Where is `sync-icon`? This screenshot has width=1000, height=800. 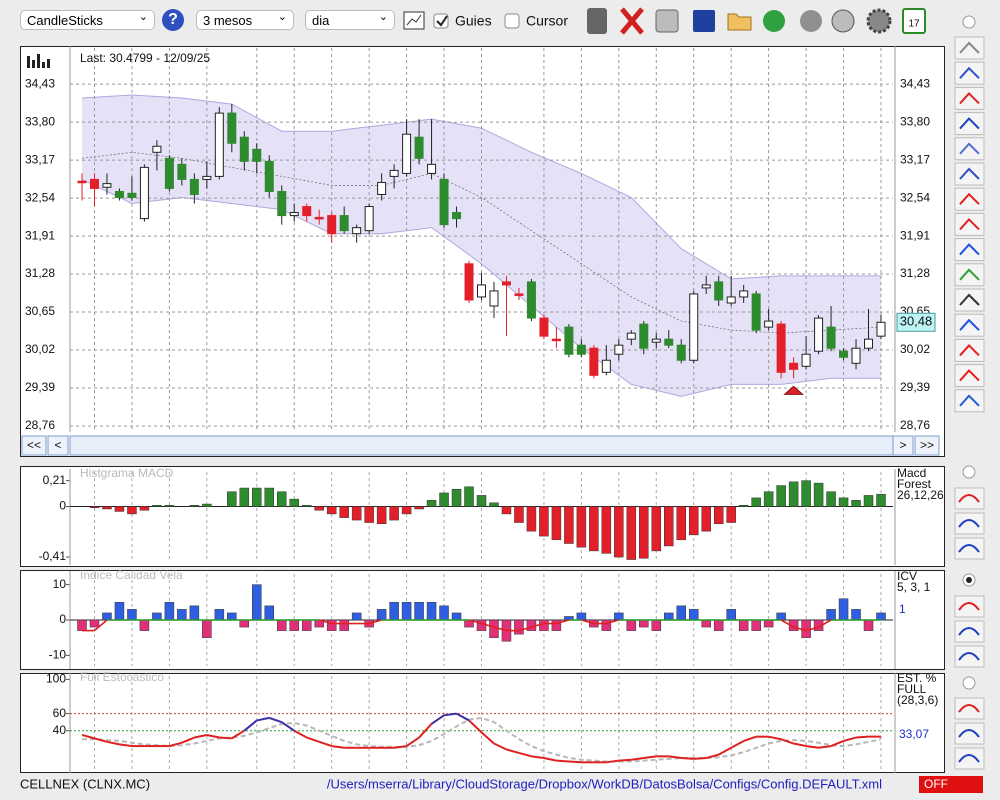 sync-icon is located at coordinates (811, 21).